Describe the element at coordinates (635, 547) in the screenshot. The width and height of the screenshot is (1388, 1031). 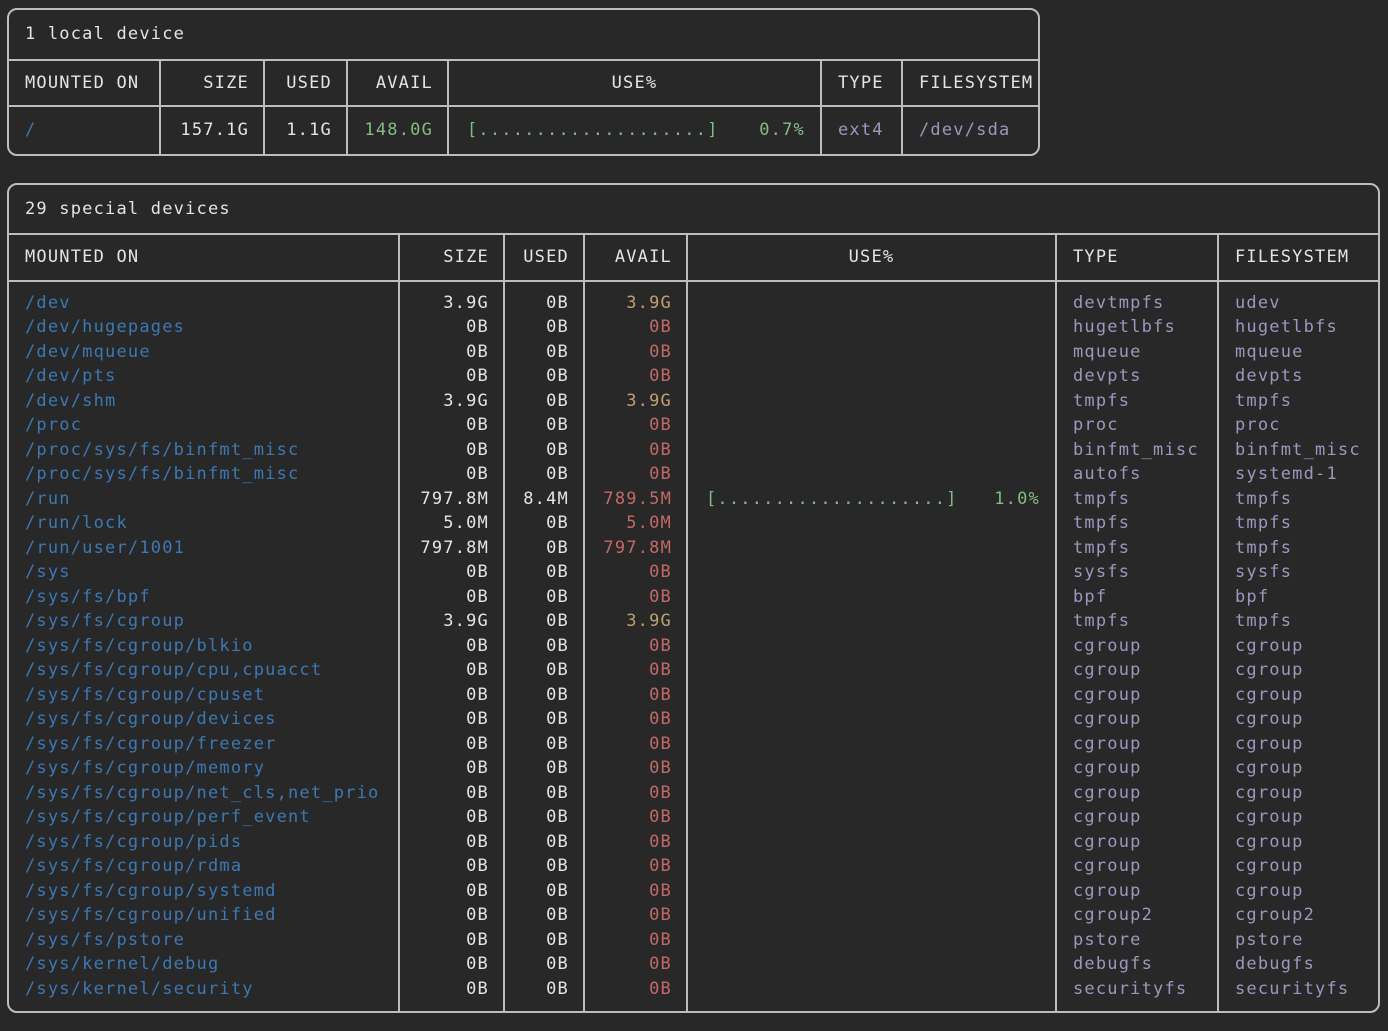
I see `avail-value: 797.8M` at that location.